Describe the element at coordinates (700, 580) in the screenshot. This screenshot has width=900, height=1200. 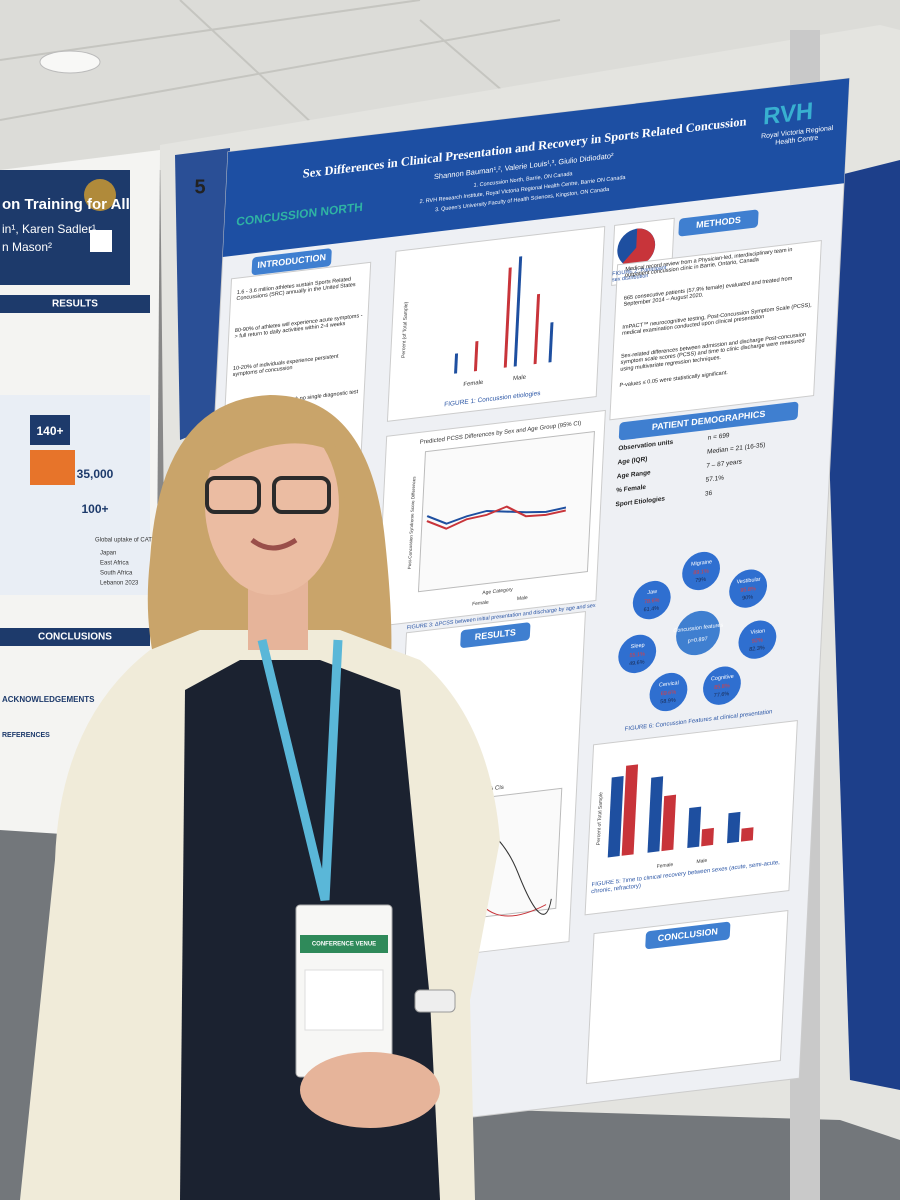
I see `feature-male: 79%` at that location.